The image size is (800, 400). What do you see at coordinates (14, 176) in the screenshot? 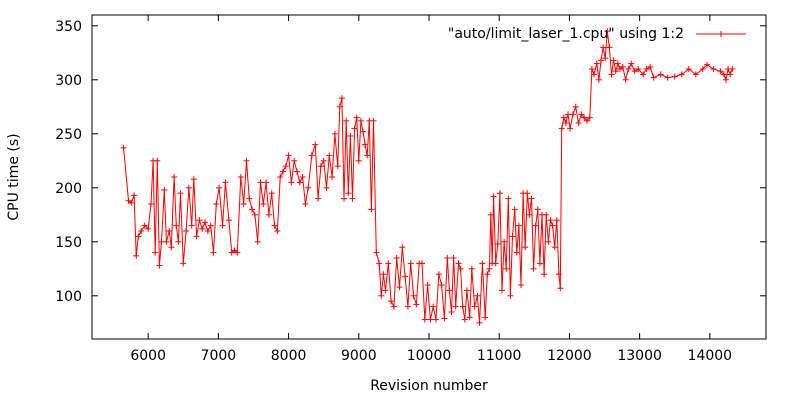
I see `y-axis-label: CPU time (s)` at bounding box center [14, 176].